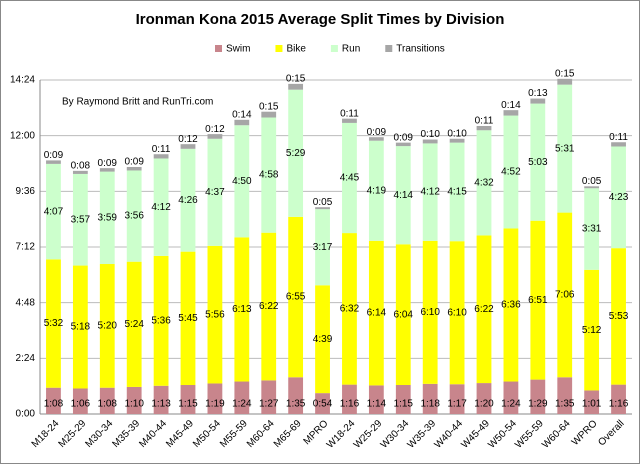 This screenshot has height=464, width=640. Describe the element at coordinates (538, 162) in the screenshot. I see `data-label: 5:03` at that location.